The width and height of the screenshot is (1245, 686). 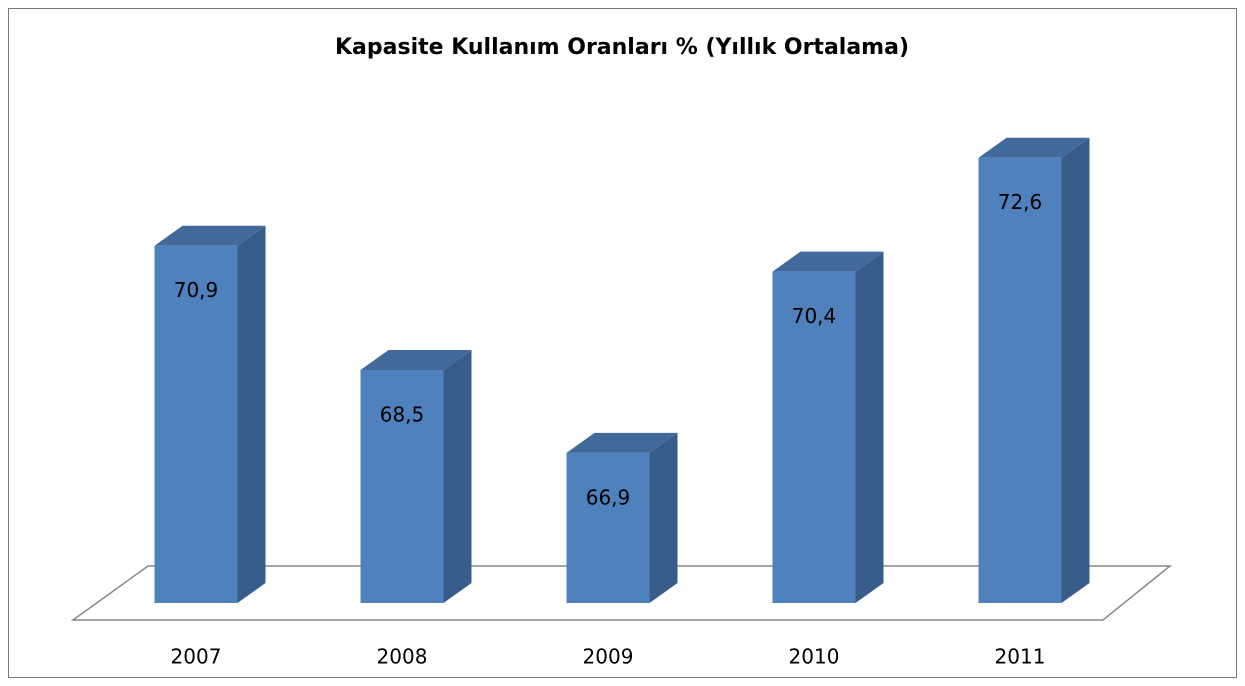 What do you see at coordinates (1020, 202) in the screenshot?
I see `data-label: 72,6` at bounding box center [1020, 202].